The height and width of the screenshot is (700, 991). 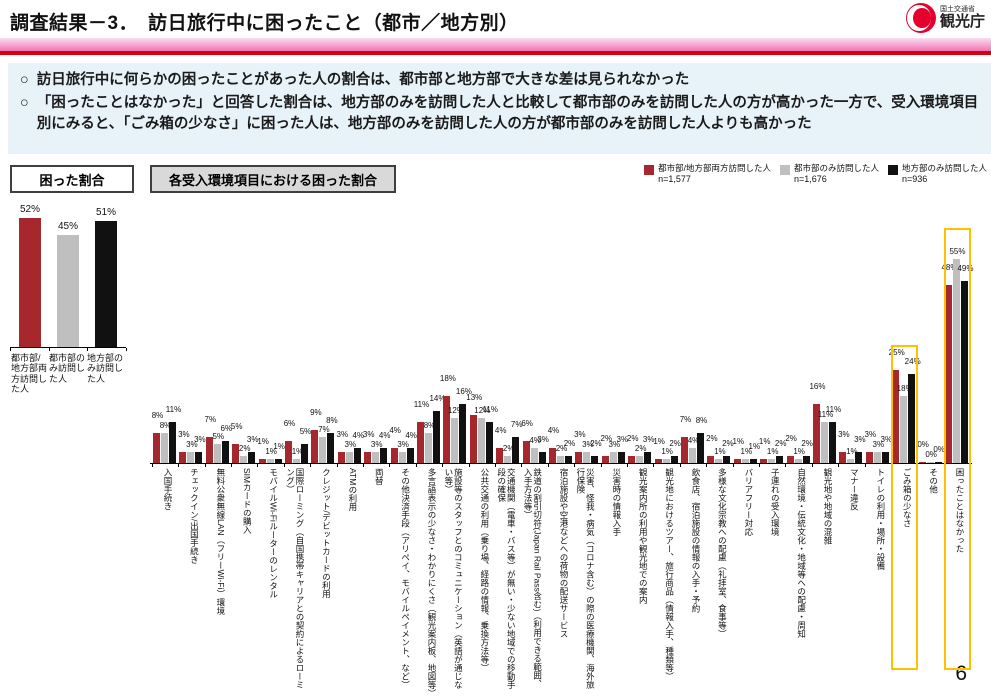 I want to click on bar-s0-c5, so click(x=288, y=451).